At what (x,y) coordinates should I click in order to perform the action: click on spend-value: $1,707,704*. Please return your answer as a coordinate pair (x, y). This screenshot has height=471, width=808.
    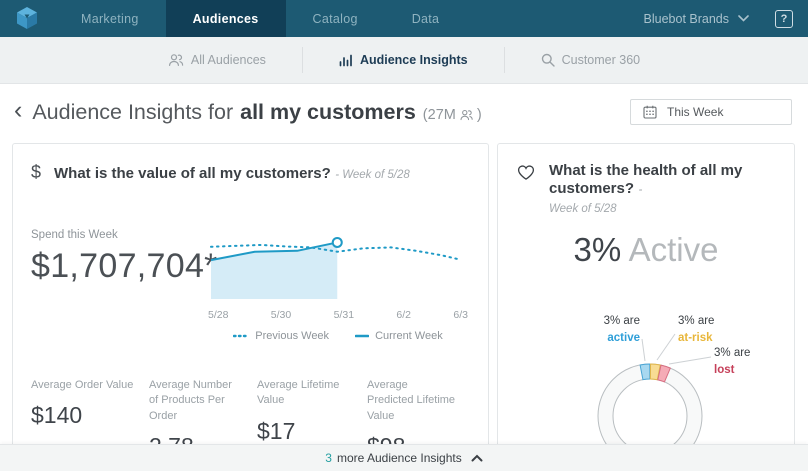
    Looking at the image, I should click on (124, 266).